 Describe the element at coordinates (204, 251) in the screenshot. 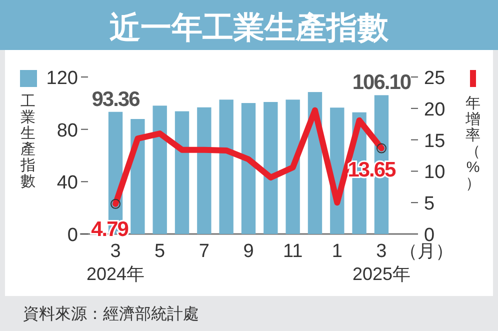

I see `x-tick-label: 7` at that location.